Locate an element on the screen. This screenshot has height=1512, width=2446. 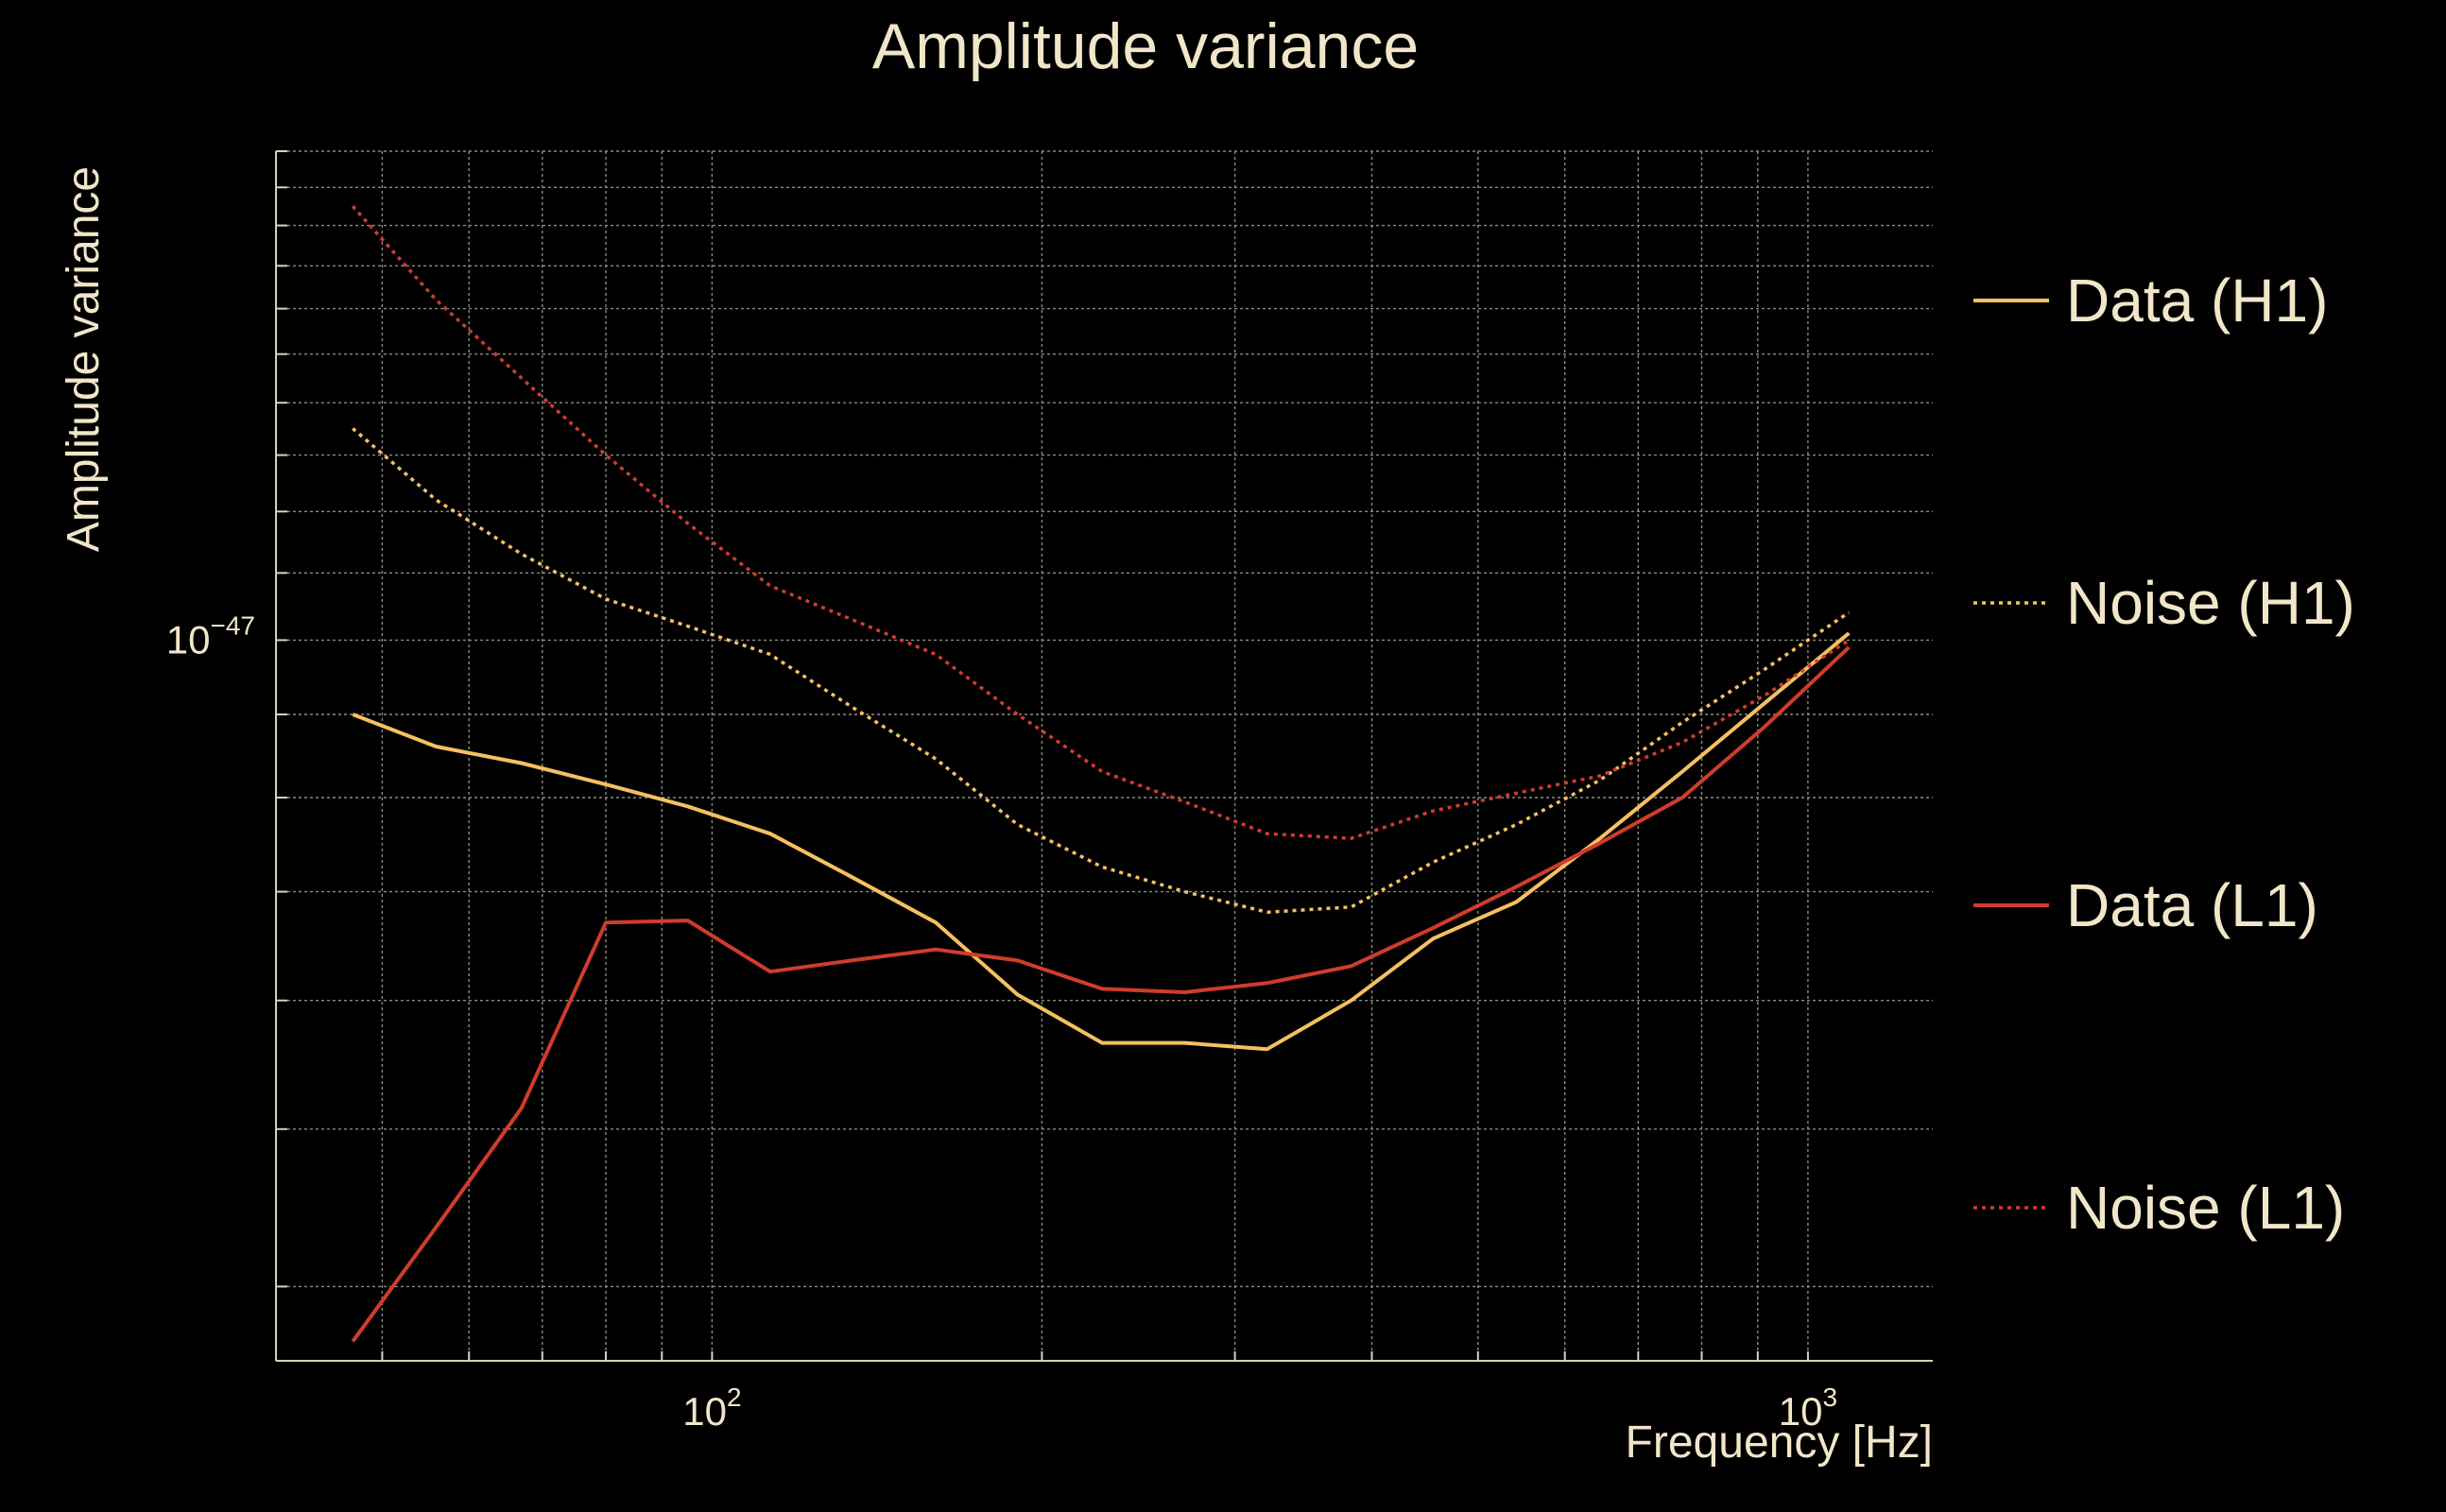
legend-label-noise-h1: Noise (H1) is located at coordinates (2210, 603).